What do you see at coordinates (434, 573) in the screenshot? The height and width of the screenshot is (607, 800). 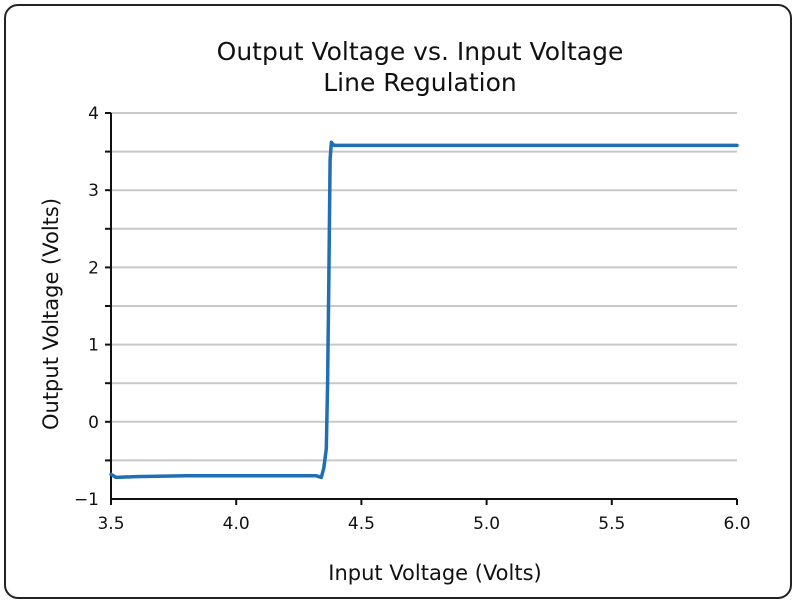 I see `x-axis-label: Input Voltage (Volts)` at bounding box center [434, 573].